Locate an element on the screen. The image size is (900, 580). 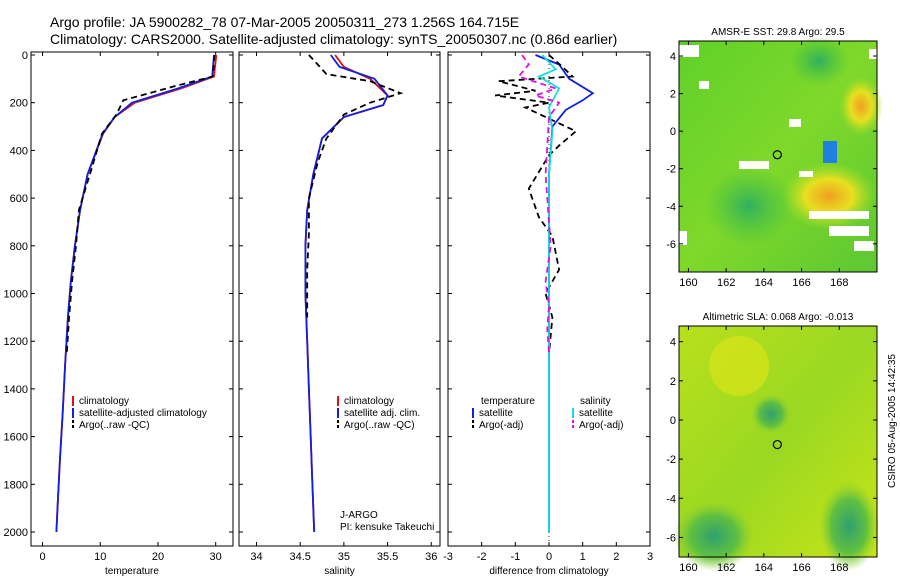
difference-xtick-label: -3 is located at coordinates (448, 557).